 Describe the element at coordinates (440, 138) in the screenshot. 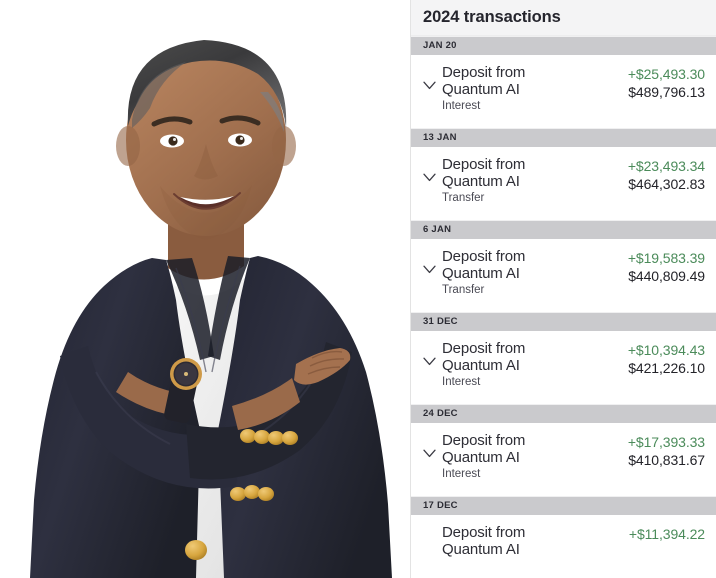

I see `date-group-label: 13 JAN` at that location.